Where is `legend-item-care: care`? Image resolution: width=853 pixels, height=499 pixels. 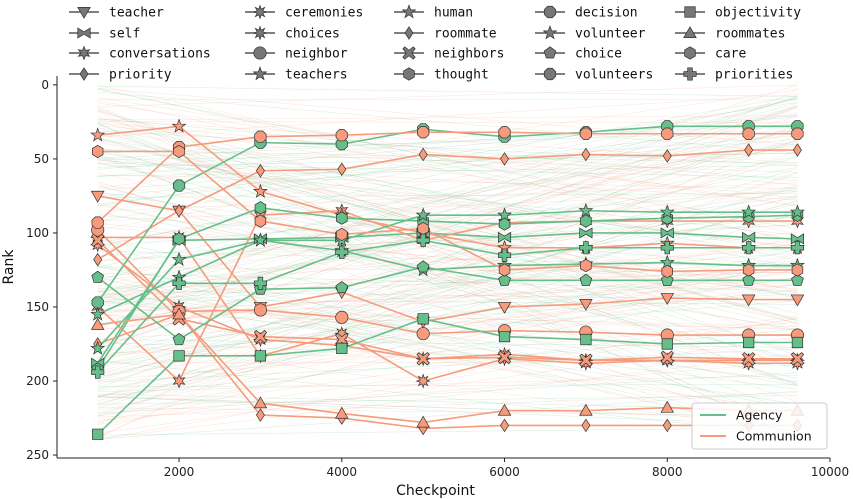
legend-item-care: care is located at coordinates (710, 54).